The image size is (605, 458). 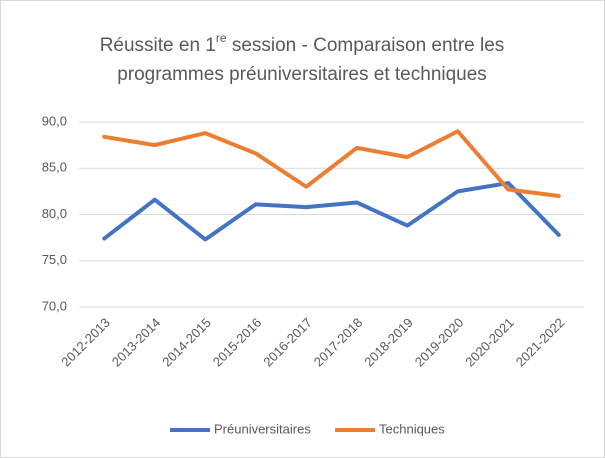 I want to click on title-part: Réussite en 1, so click(x=158, y=45).